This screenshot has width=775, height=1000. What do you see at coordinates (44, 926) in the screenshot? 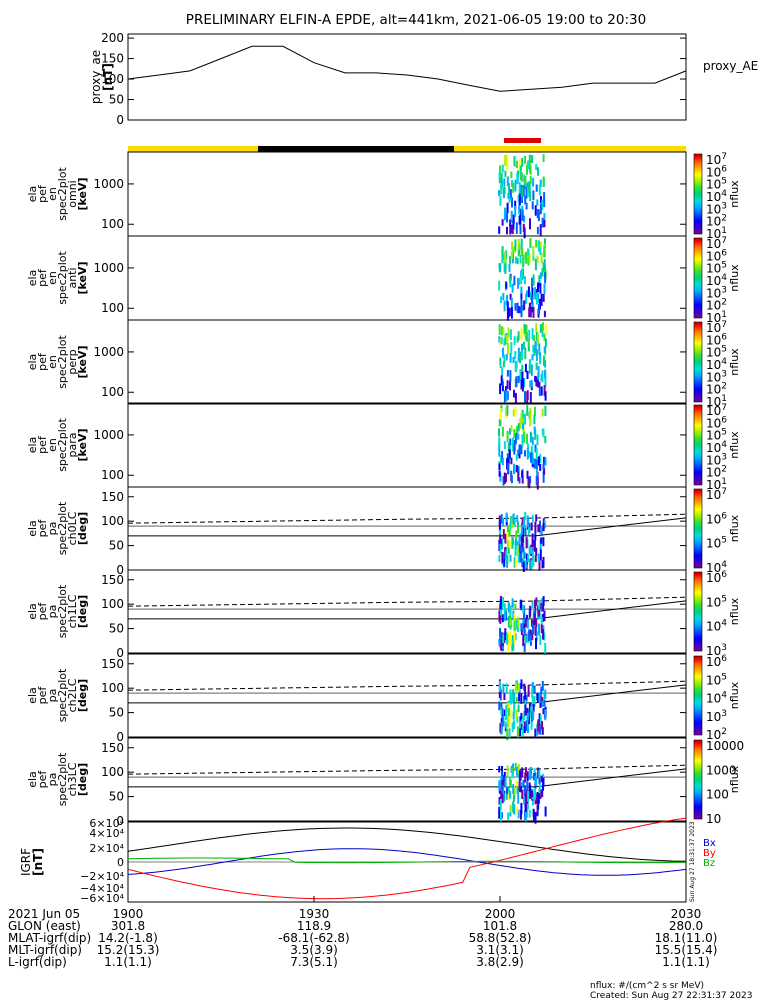
I see `footer-row-label: GLON (east)` at bounding box center [44, 926].